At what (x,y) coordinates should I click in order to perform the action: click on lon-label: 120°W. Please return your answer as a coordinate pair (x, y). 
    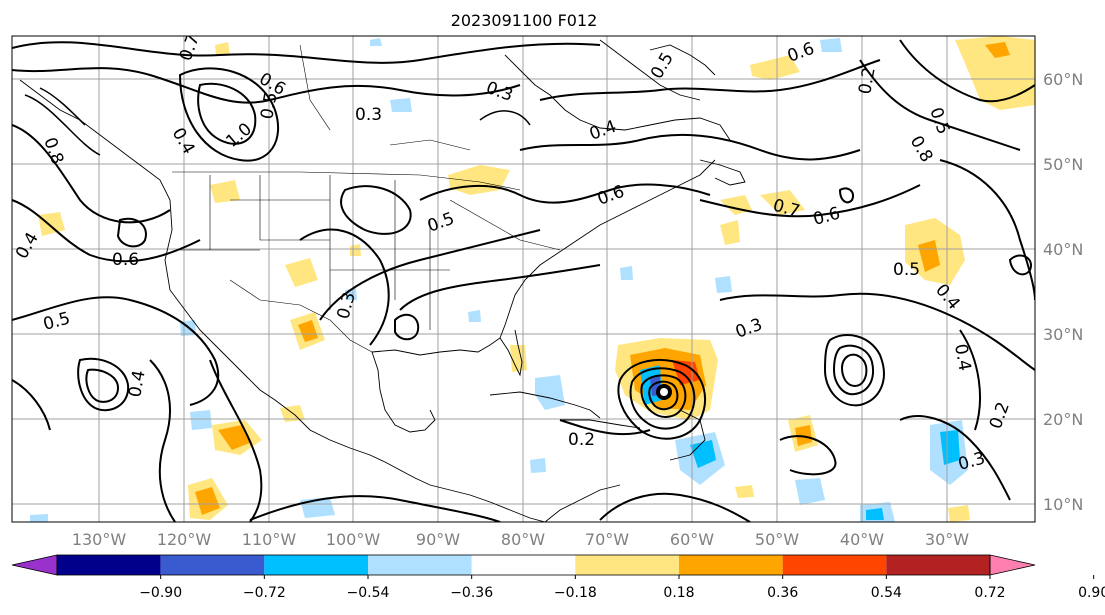
    Looking at the image, I should click on (184, 539).